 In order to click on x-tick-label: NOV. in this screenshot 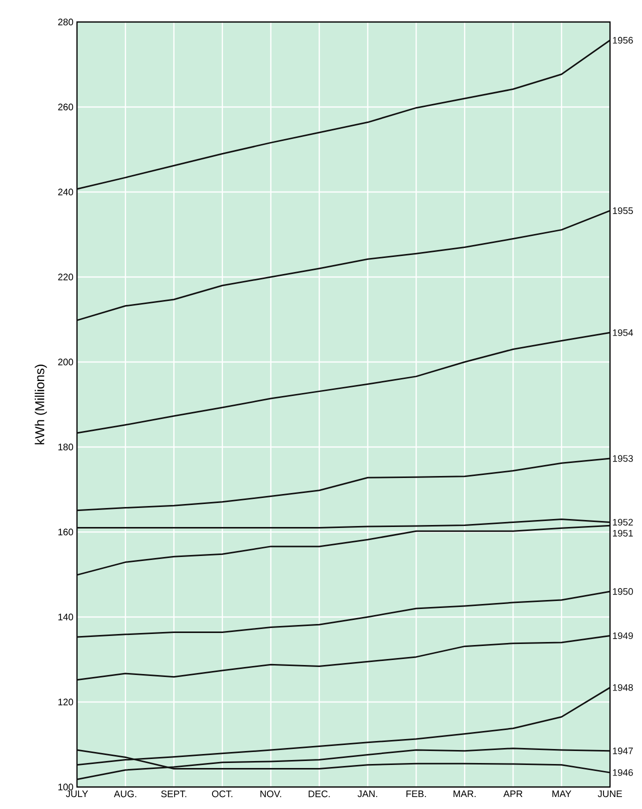, I will do `click(271, 794)`.